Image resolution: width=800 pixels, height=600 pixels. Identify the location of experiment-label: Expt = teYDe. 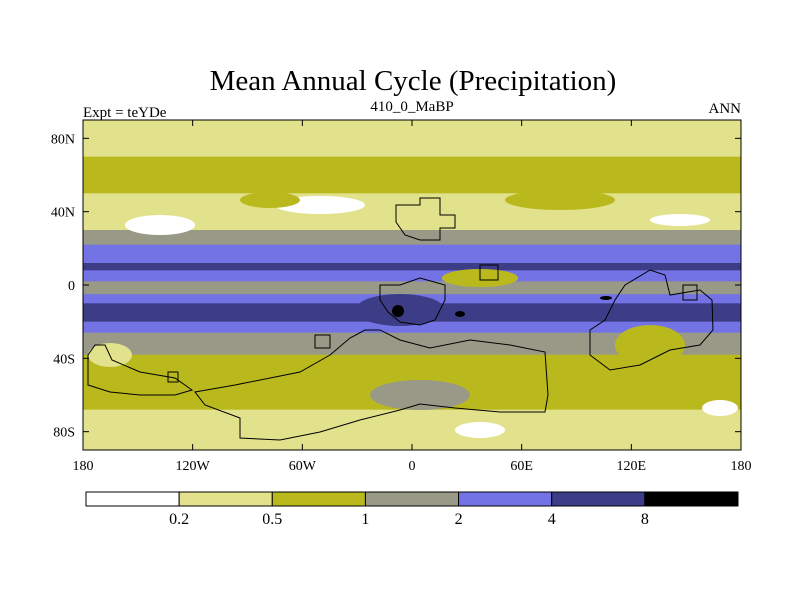
(125, 113).